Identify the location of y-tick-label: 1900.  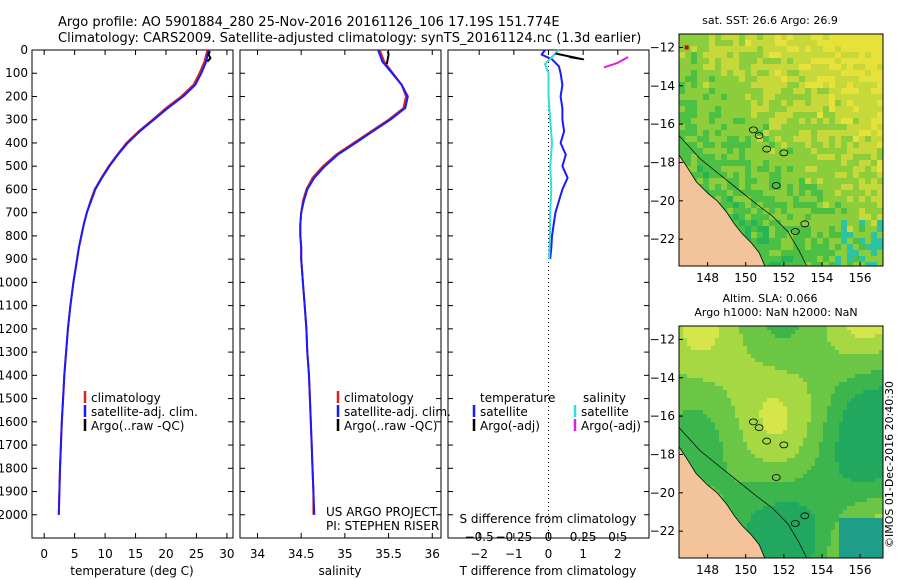
(14, 492).